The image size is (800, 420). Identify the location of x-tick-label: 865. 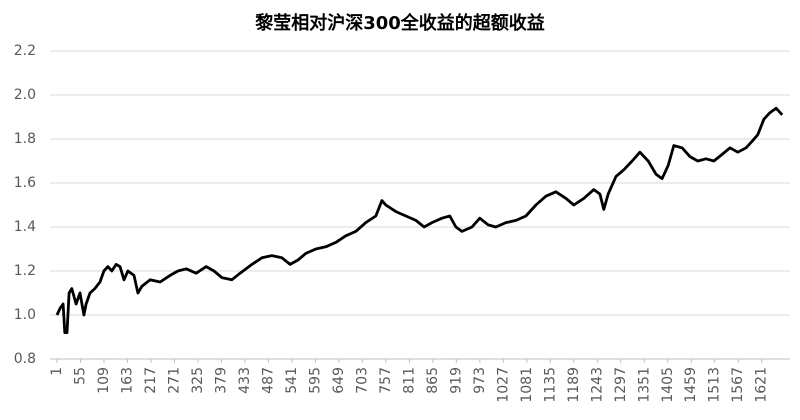
(433, 380).